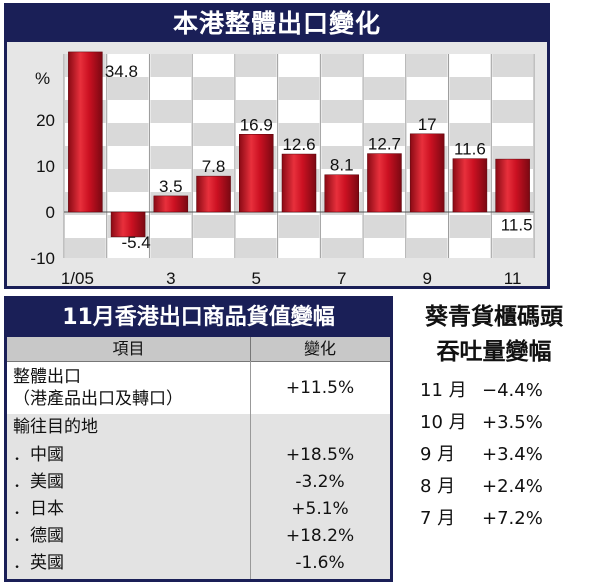 This screenshot has width=592, height=586. Describe the element at coordinates (298, 144) in the screenshot. I see `bar-value-label: 12.6` at that location.